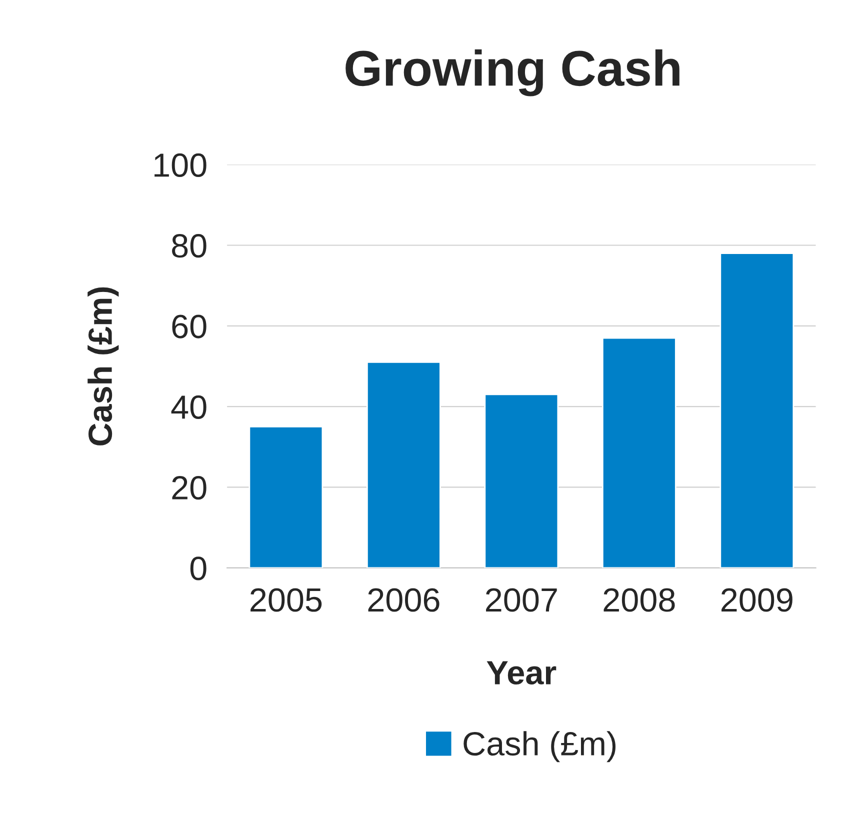 The image size is (841, 823). I want to click on y-tick-label: 0, so click(198, 568).